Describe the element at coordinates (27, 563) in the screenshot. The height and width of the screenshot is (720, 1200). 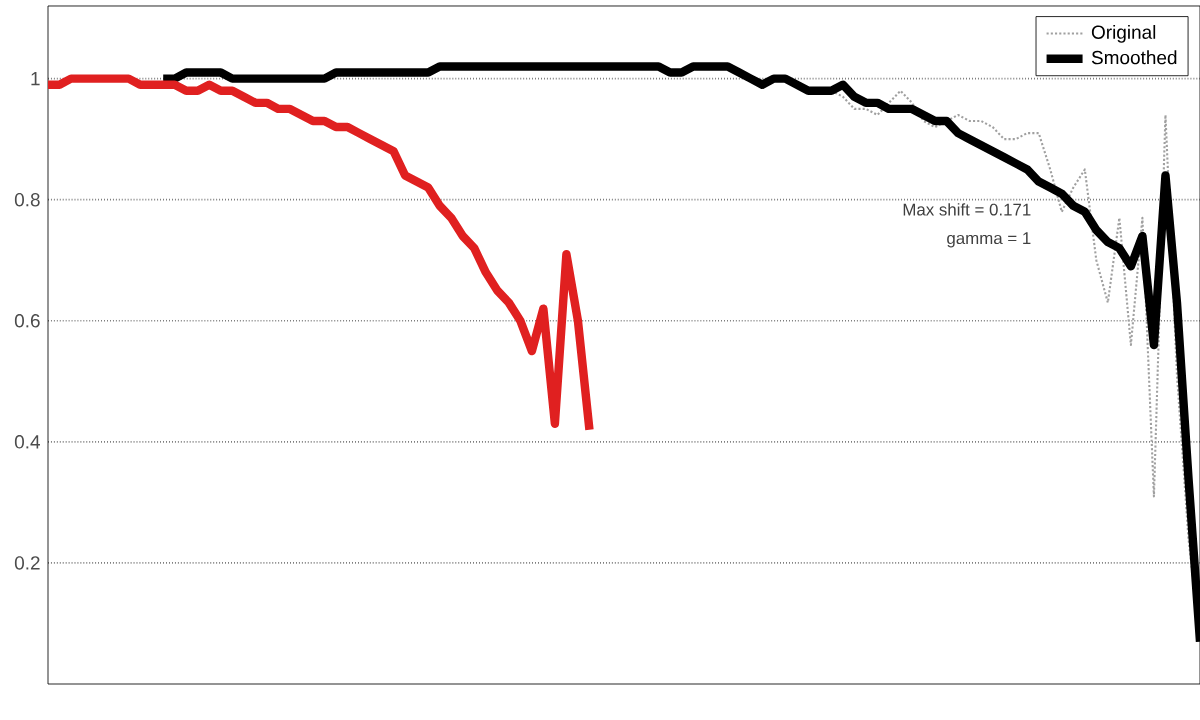
I see `y-tick-label: 0.2` at that location.